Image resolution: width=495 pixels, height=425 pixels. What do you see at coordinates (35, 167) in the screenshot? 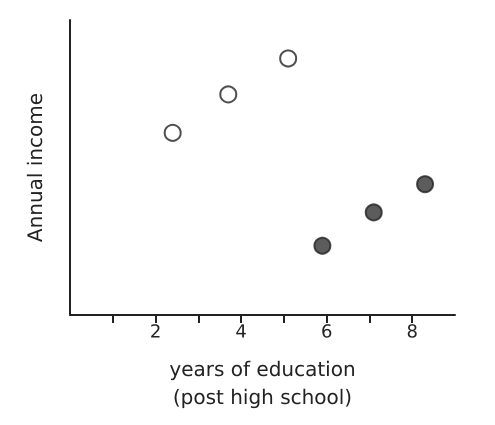
I see `y-axis-title: Annual income` at bounding box center [35, 167].